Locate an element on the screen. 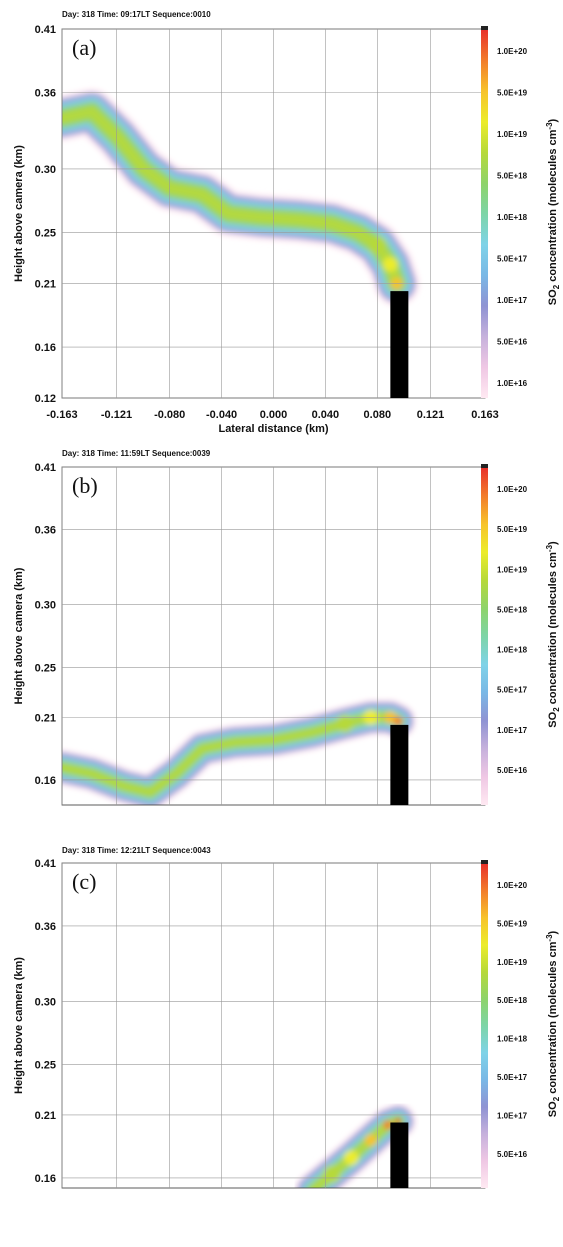 The image size is (563, 1247). x-tick-label: -0.080 is located at coordinates (169, 415).